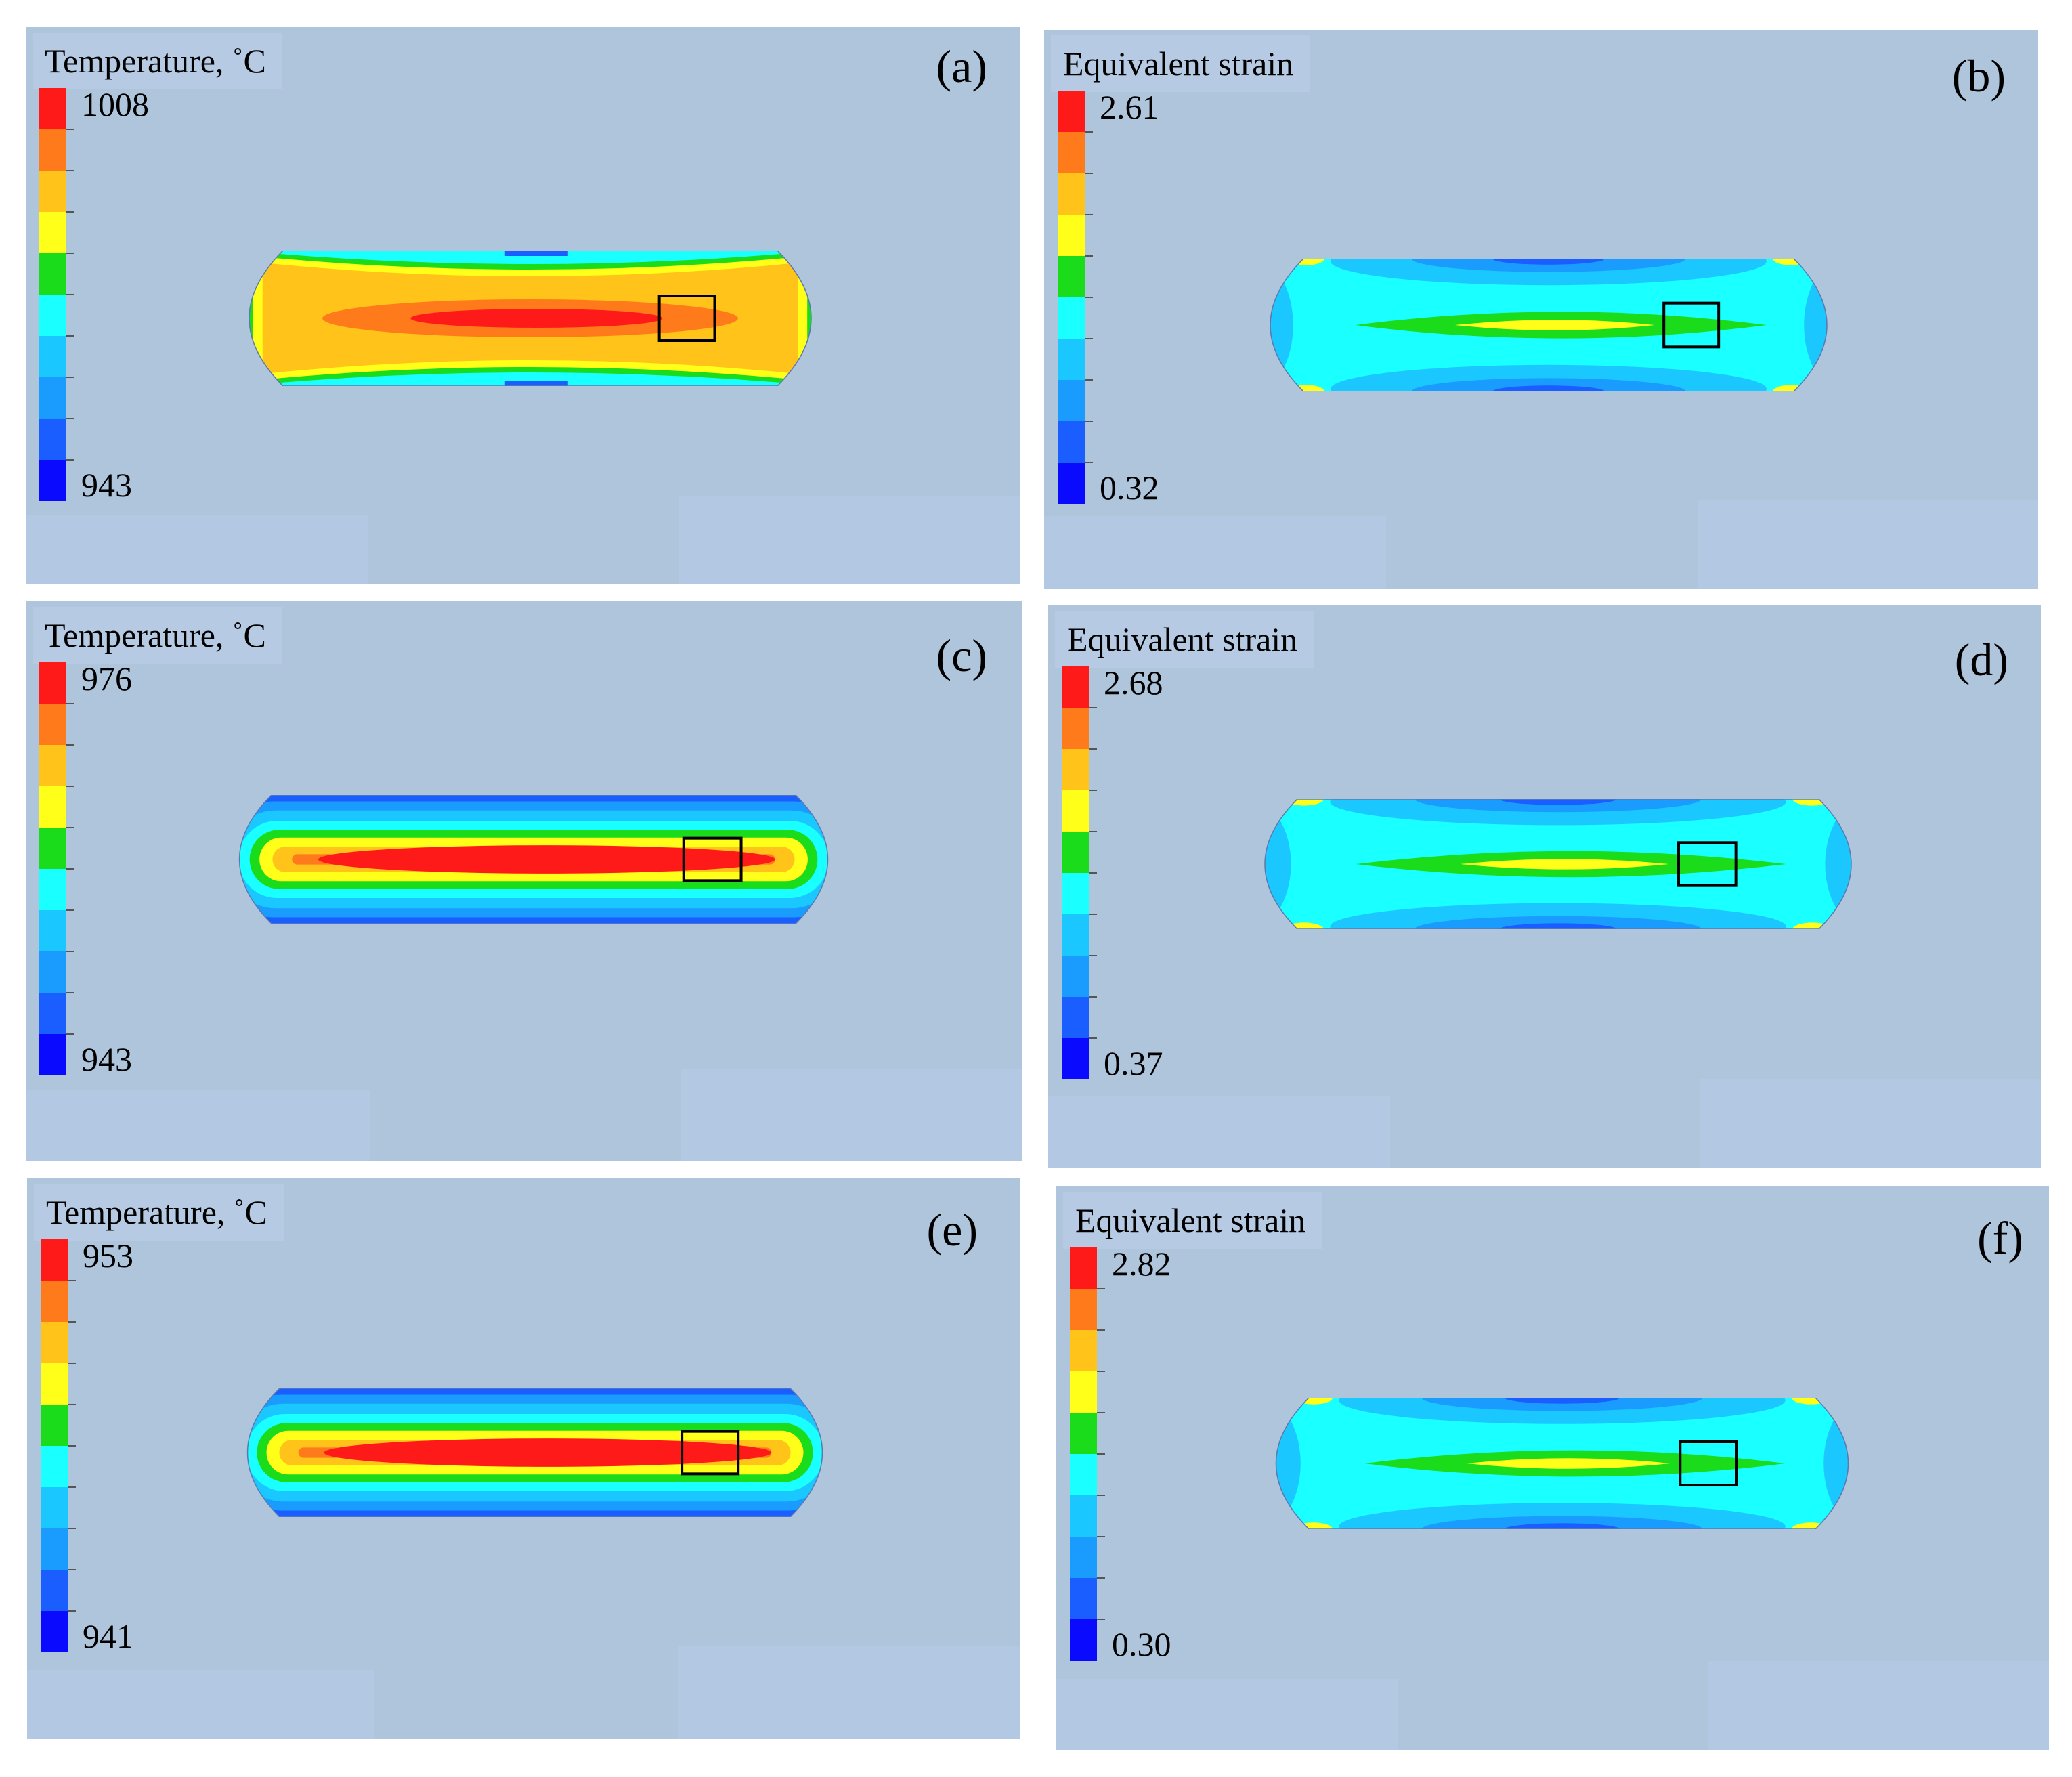  Describe the element at coordinates (1981, 659) in the screenshot. I see `panel-label: (d)` at that location.